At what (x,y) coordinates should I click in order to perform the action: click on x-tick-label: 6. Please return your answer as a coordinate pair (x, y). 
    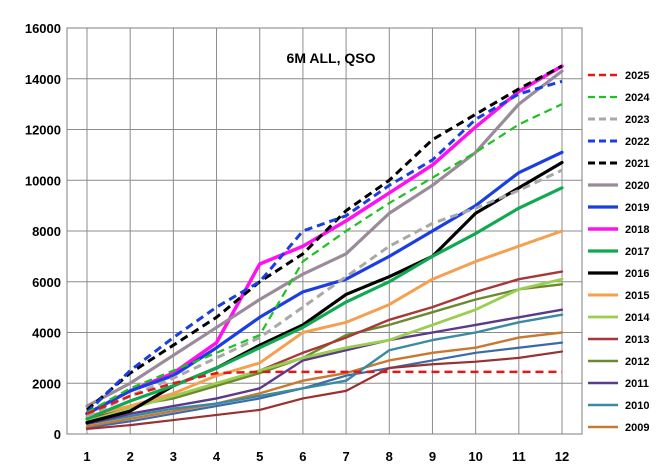
    Looking at the image, I should click on (302, 456).